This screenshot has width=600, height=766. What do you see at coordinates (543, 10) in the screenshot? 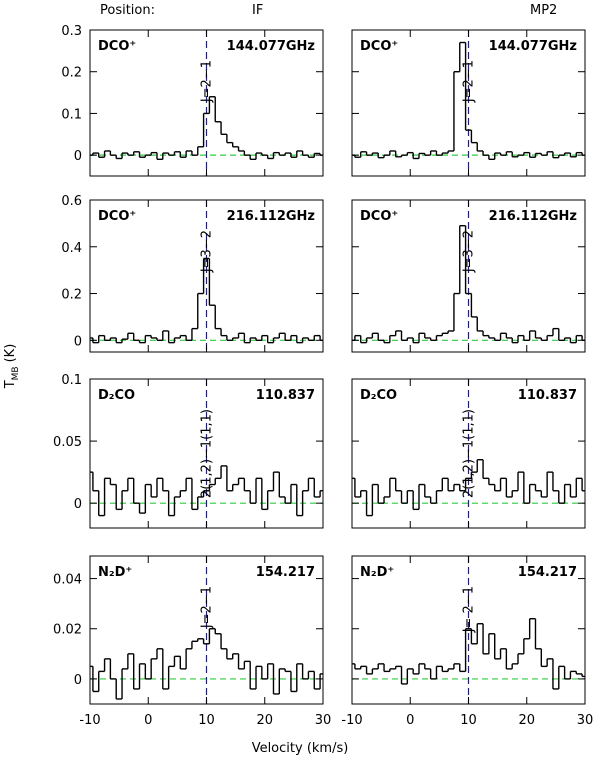
I see `column-title: MP2` at bounding box center [543, 10].